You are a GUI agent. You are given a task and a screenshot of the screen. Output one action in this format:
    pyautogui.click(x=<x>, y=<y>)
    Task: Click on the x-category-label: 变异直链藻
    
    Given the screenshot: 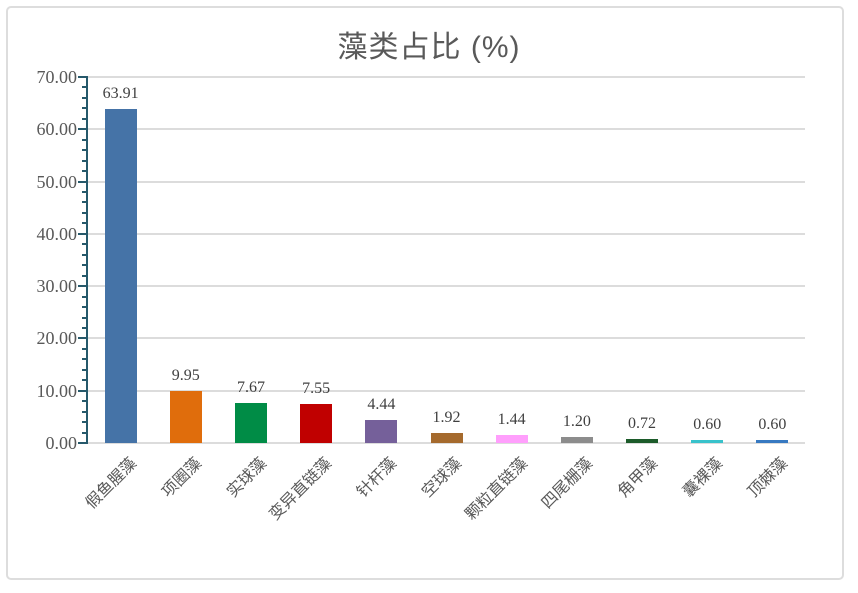 What is the action you would take?
    pyautogui.click(x=301, y=489)
    